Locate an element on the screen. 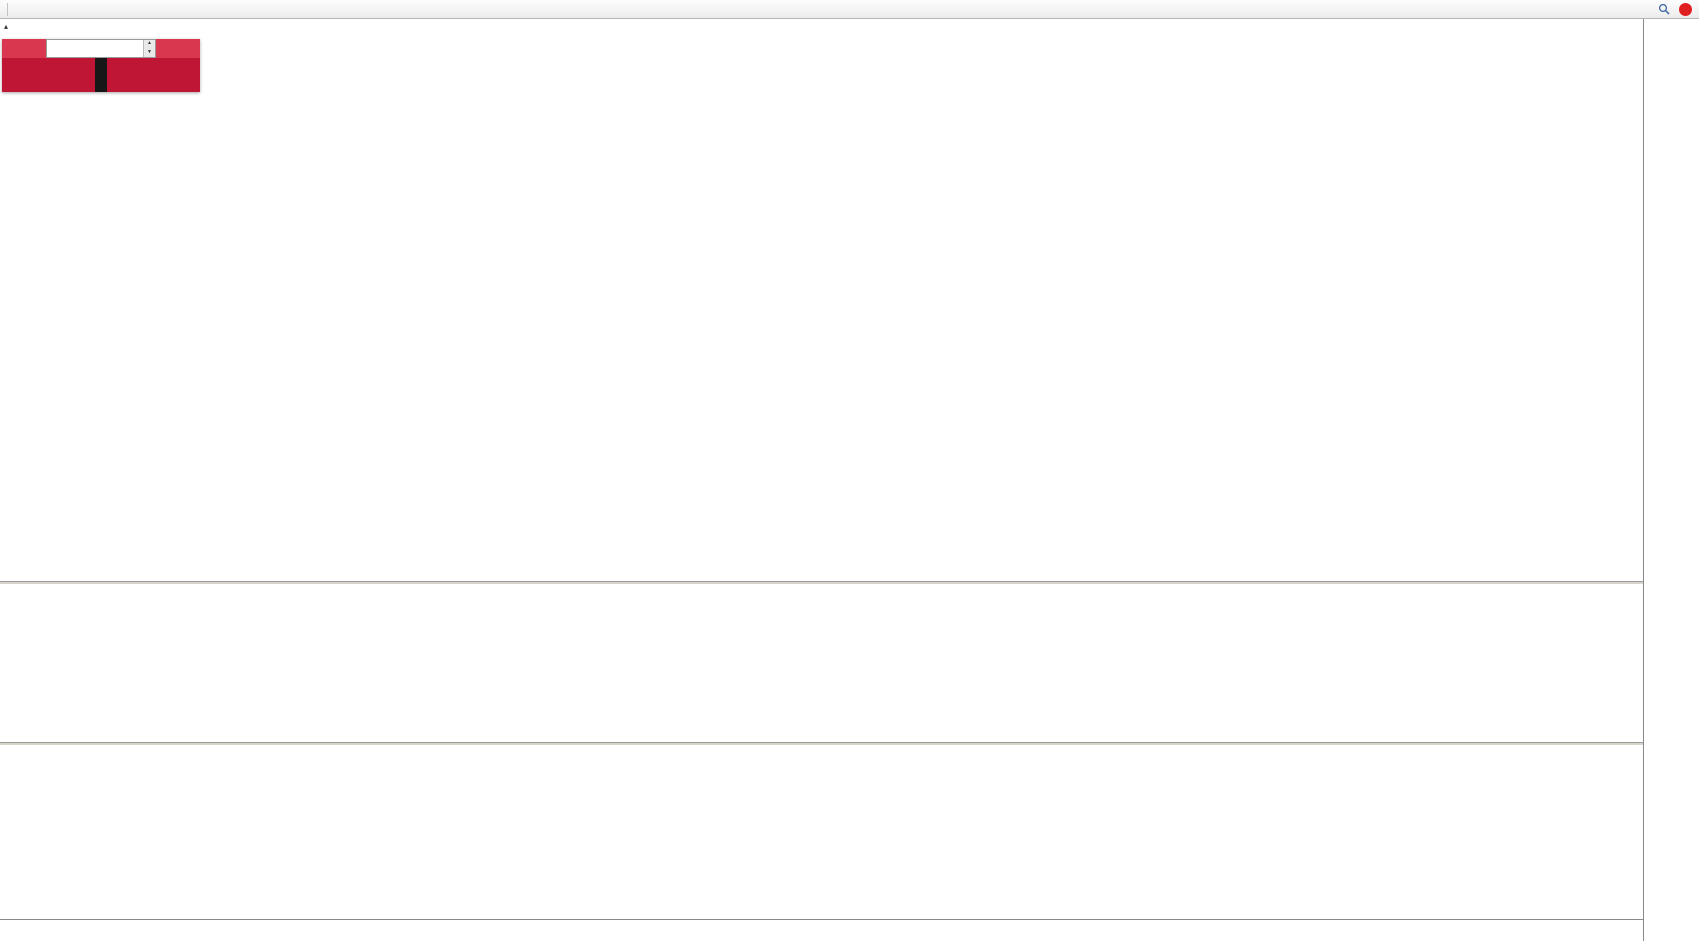 The width and height of the screenshot is (1699, 942). buy-price-button is located at coordinates (153, 75).